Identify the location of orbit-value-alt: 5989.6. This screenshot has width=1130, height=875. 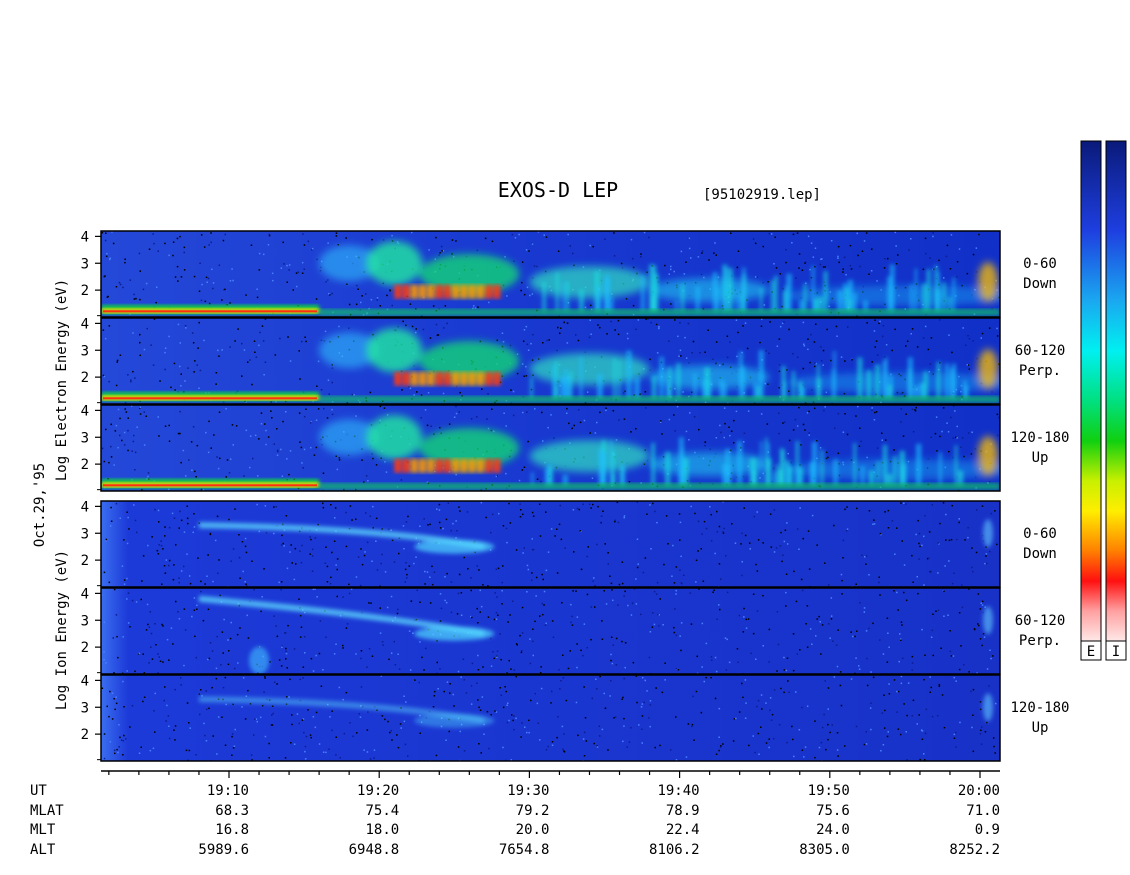
(223, 850).